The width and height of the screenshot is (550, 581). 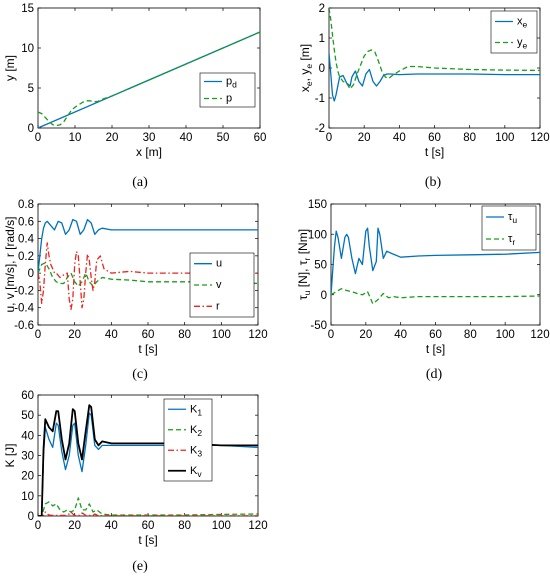 What do you see at coordinates (10, 68) in the screenshot?
I see `y-axis-label: y [m]` at bounding box center [10, 68].